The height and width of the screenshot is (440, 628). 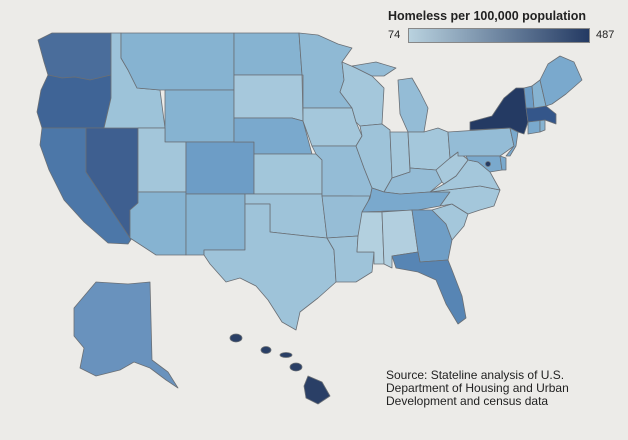 What do you see at coordinates (605, 35) in the screenshot?
I see `legend-max-label: 487` at bounding box center [605, 35].